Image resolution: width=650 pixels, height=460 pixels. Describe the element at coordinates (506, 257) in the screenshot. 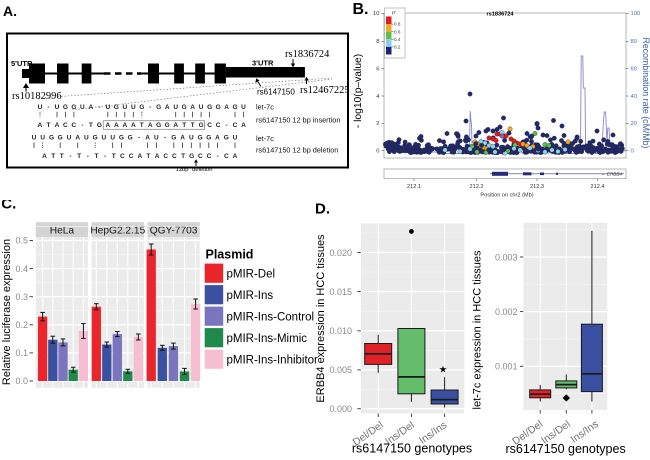

I see `svg-text: 0.003` at that location.